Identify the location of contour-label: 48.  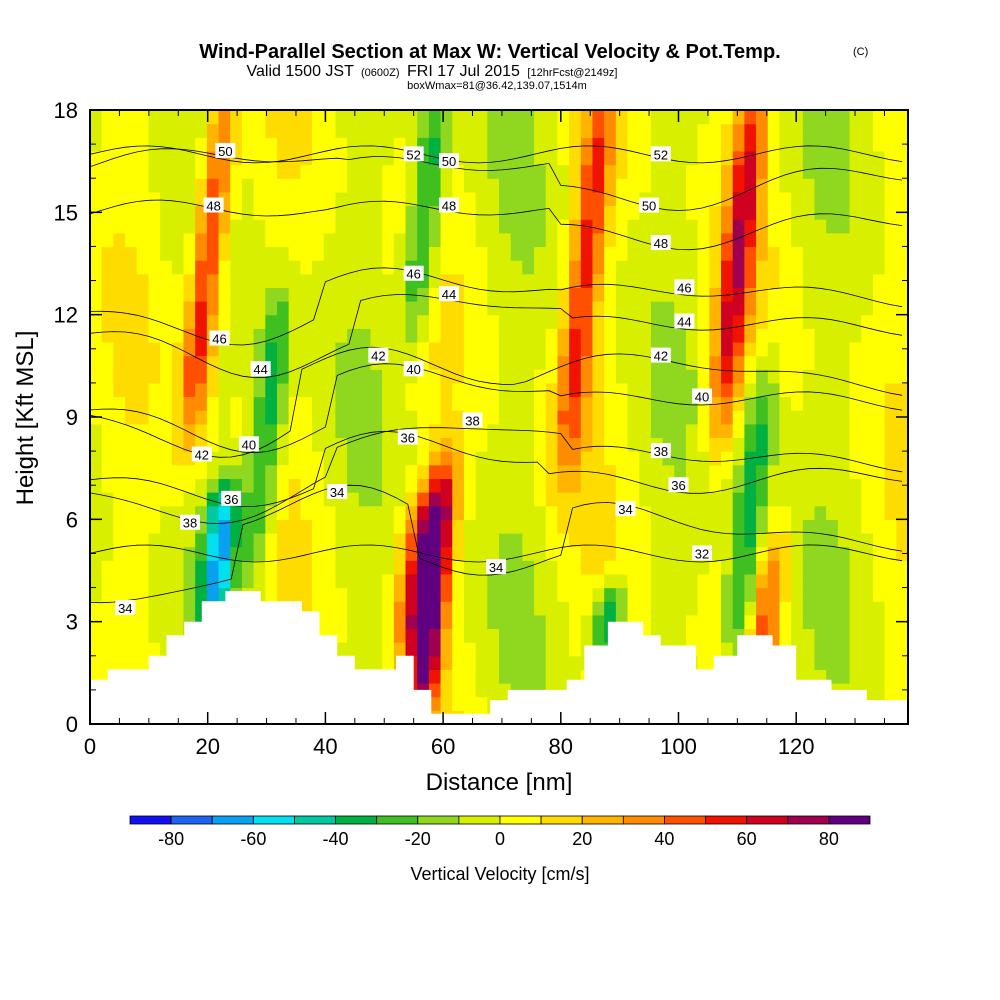
(448, 205).